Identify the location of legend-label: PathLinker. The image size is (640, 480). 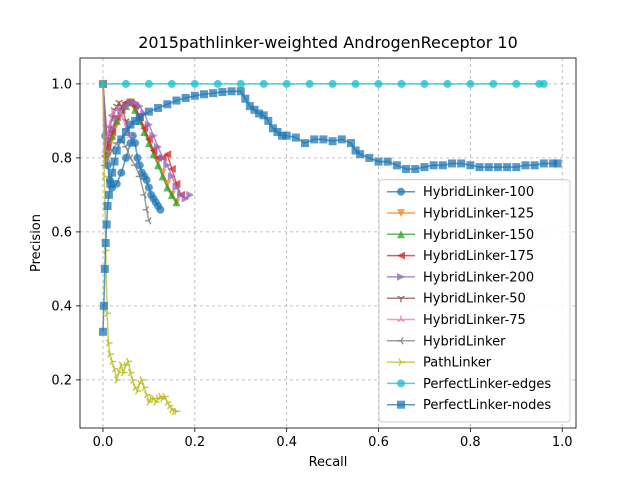
(457, 363).